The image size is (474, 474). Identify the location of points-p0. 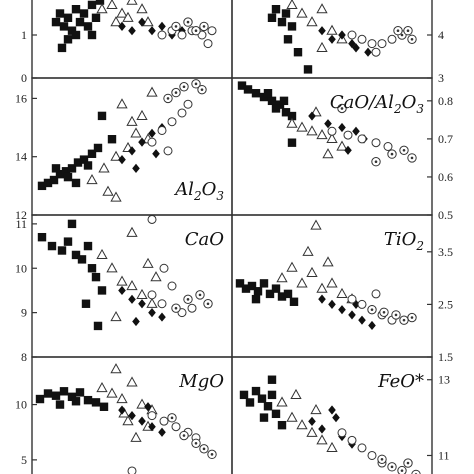
(134, 26).